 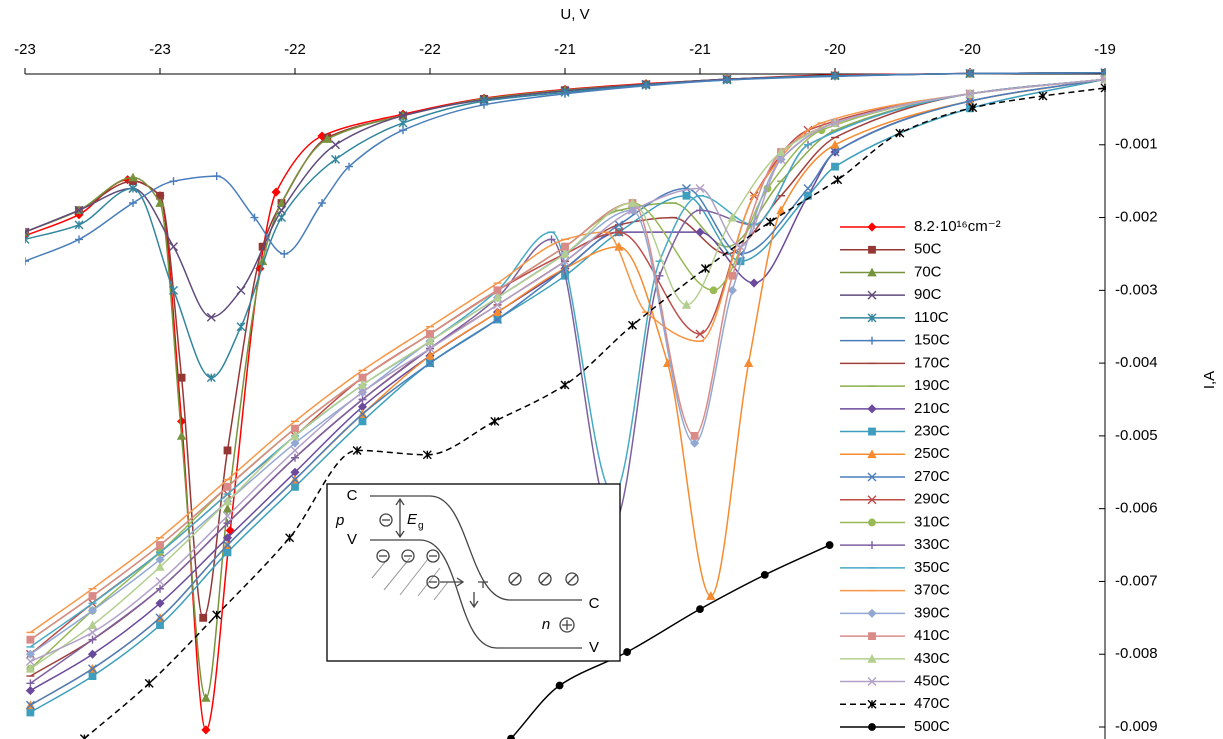 What do you see at coordinates (1136, 726) in the screenshot?
I see `y-tick-label: -0.009` at bounding box center [1136, 726].